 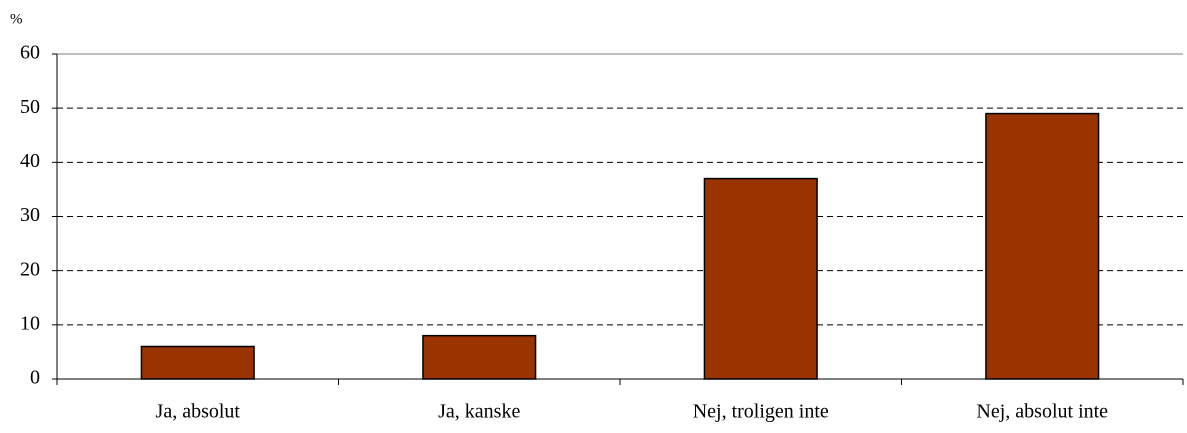 What do you see at coordinates (30, 161) in the screenshot?
I see `y-tick-label: 40` at bounding box center [30, 161].